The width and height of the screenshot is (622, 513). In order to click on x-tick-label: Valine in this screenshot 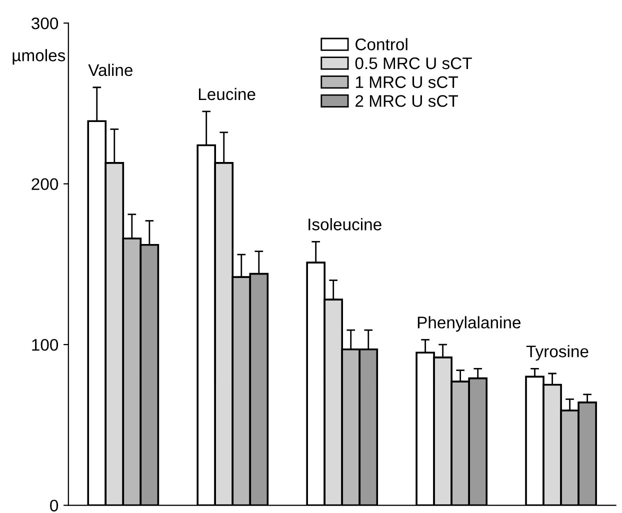, I will do `click(110, 70)`.